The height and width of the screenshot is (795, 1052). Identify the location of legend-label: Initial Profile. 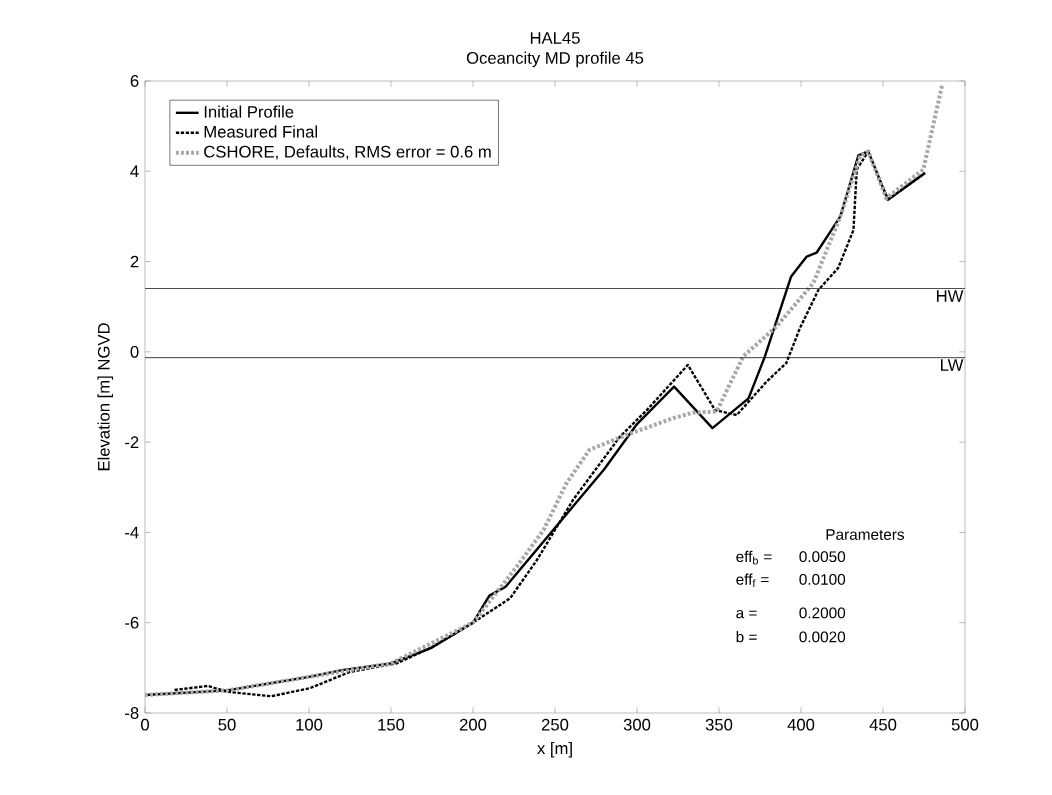
(249, 111).